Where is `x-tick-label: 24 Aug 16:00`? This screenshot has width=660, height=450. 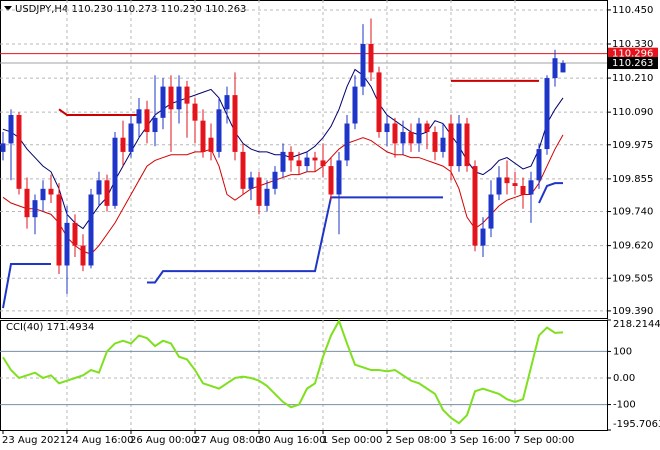
x-tick-label: 24 Aug 16:00 is located at coordinates (99, 440).